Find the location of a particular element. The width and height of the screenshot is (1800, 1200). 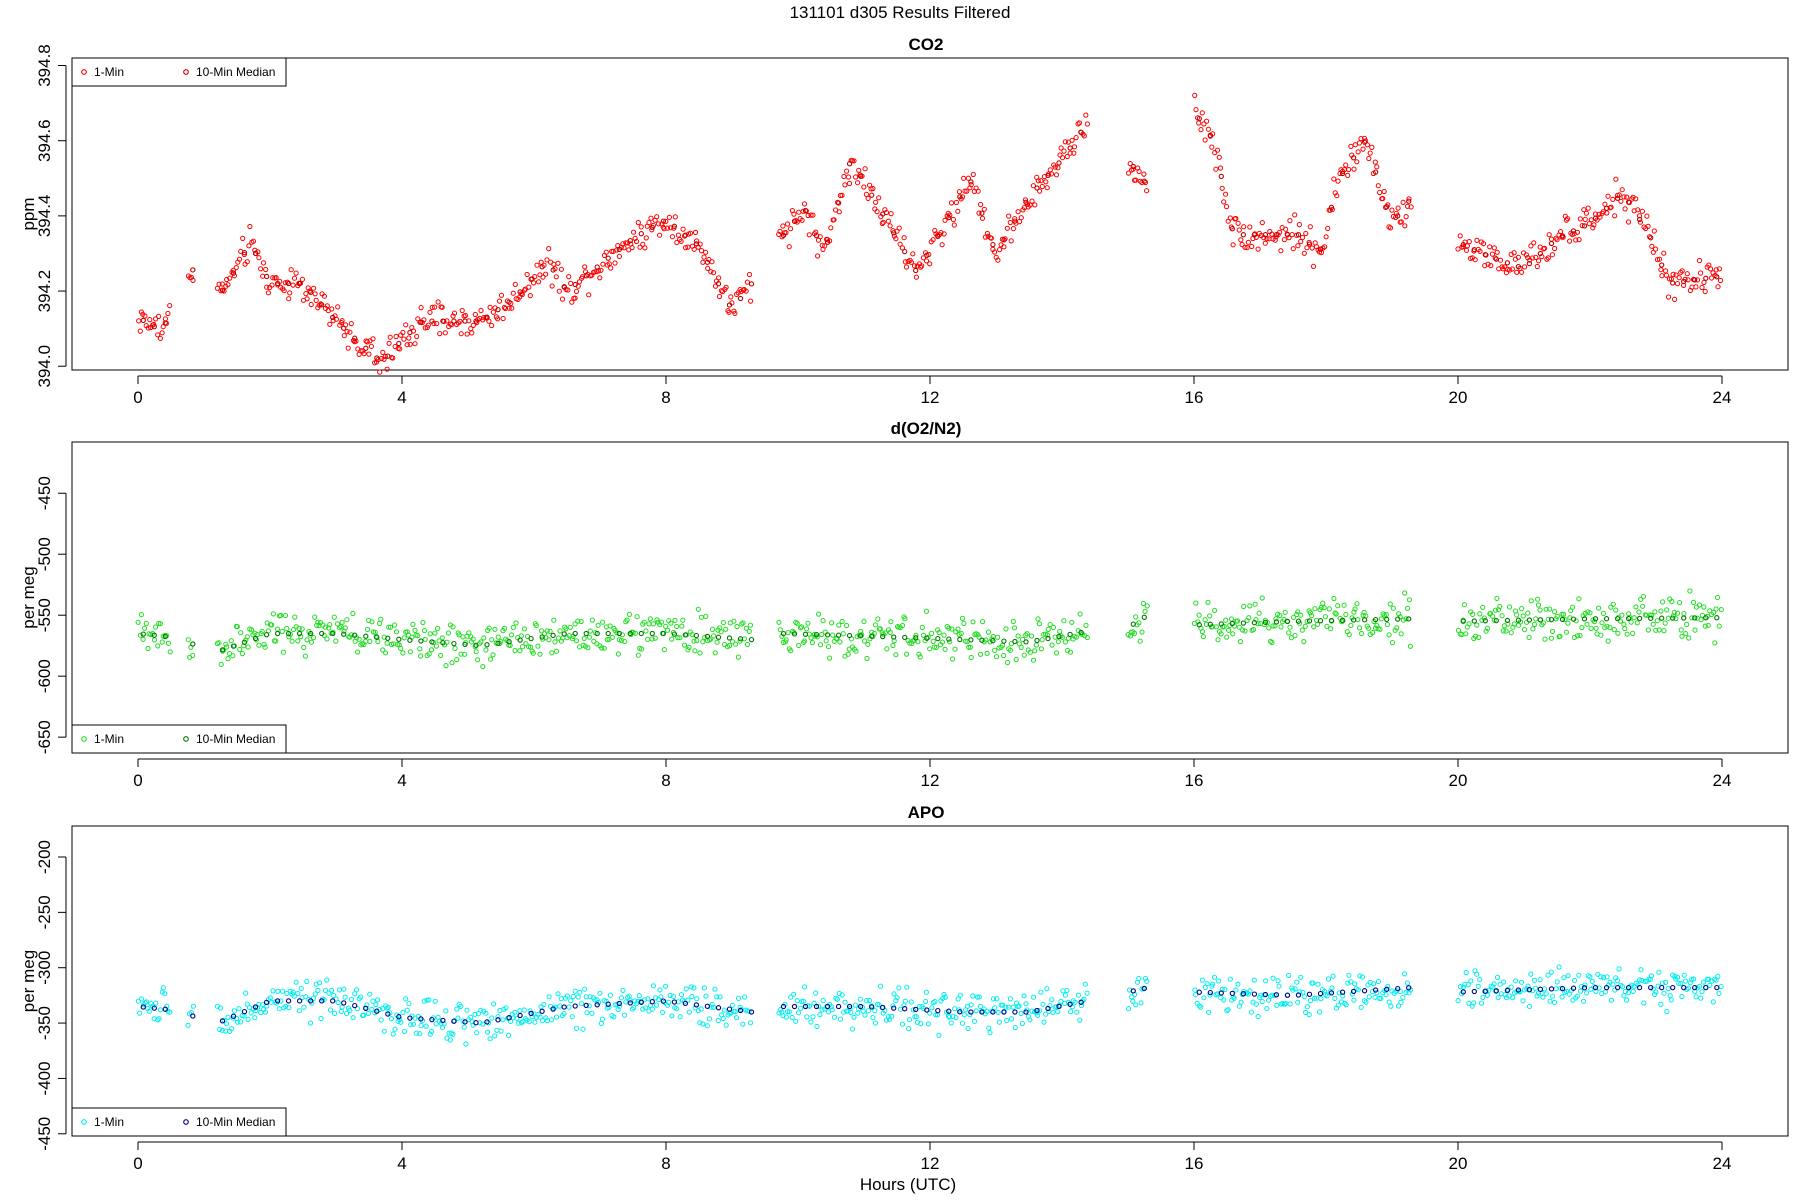

y-tick-label: -200 is located at coordinates (44, 857).